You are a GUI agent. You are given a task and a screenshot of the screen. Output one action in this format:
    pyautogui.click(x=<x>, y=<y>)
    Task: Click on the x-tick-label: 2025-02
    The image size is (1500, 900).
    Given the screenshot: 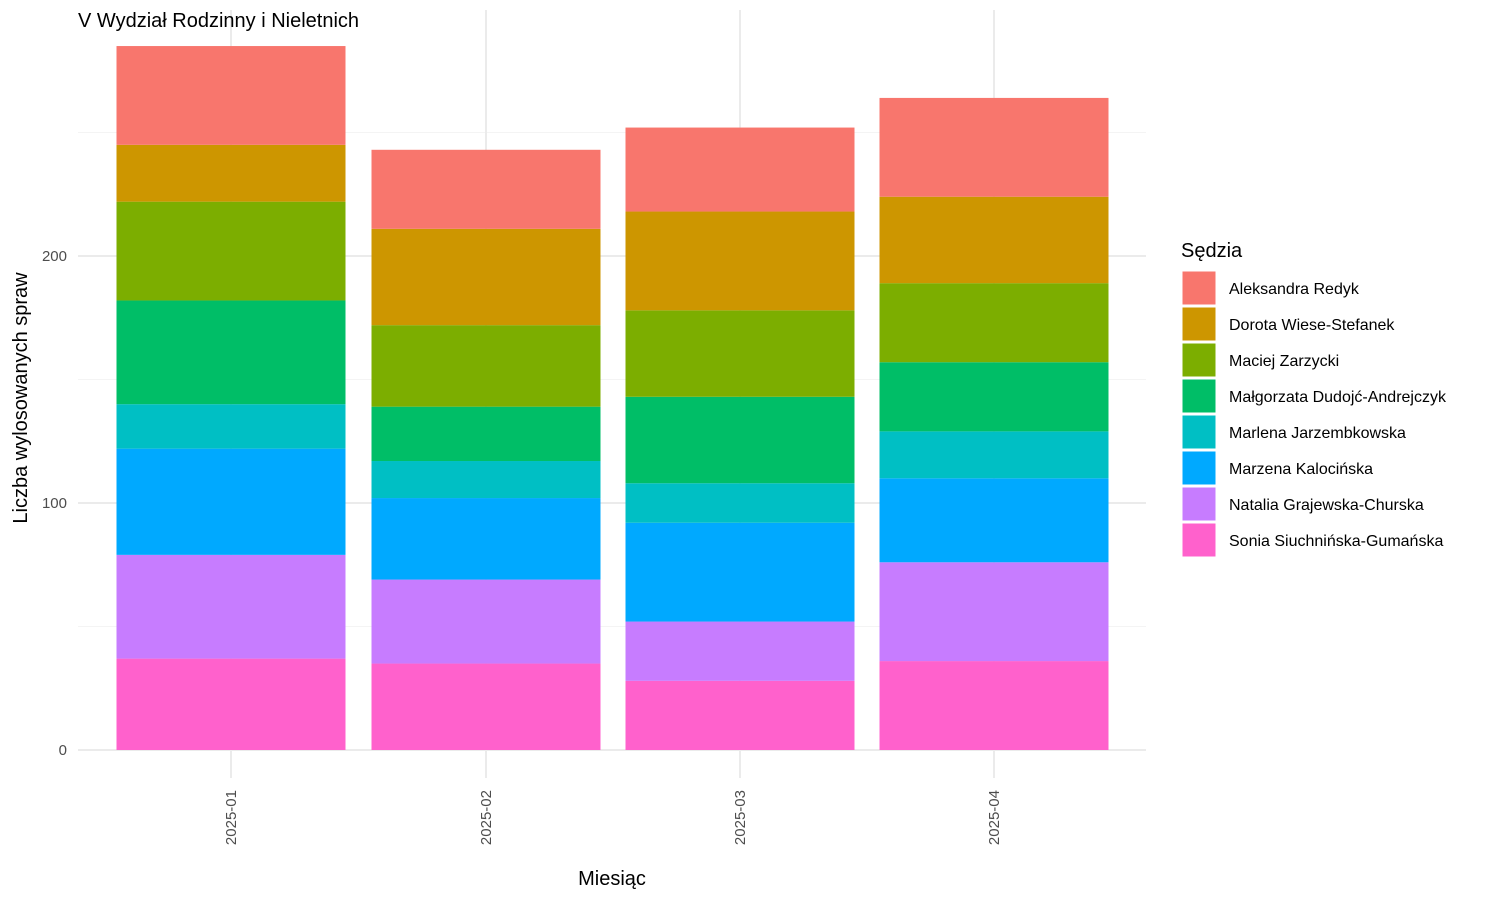 What is the action you would take?
    pyautogui.click(x=486, y=817)
    